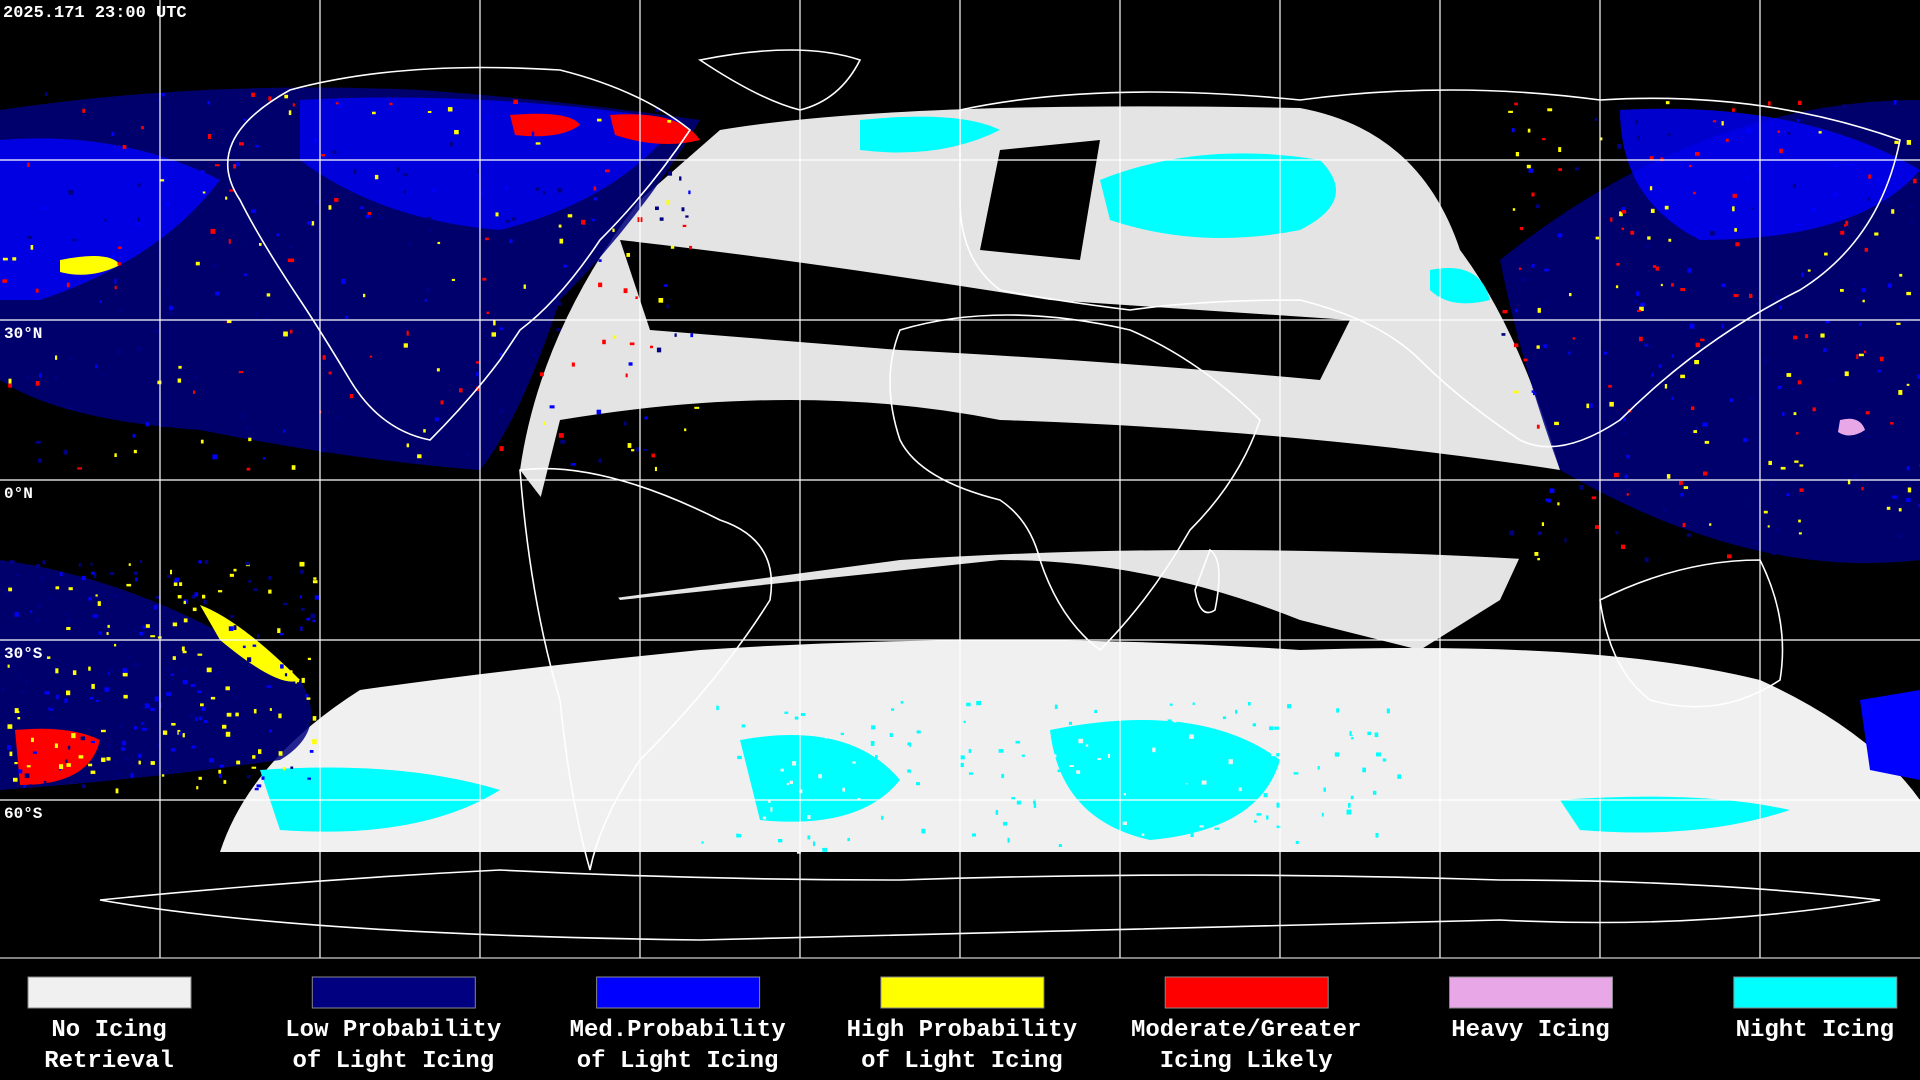 Image resolution: width=1920 pixels, height=1080 pixels. What do you see at coordinates (109, 992) in the screenshot?
I see `legend-swatch` at bounding box center [109, 992].